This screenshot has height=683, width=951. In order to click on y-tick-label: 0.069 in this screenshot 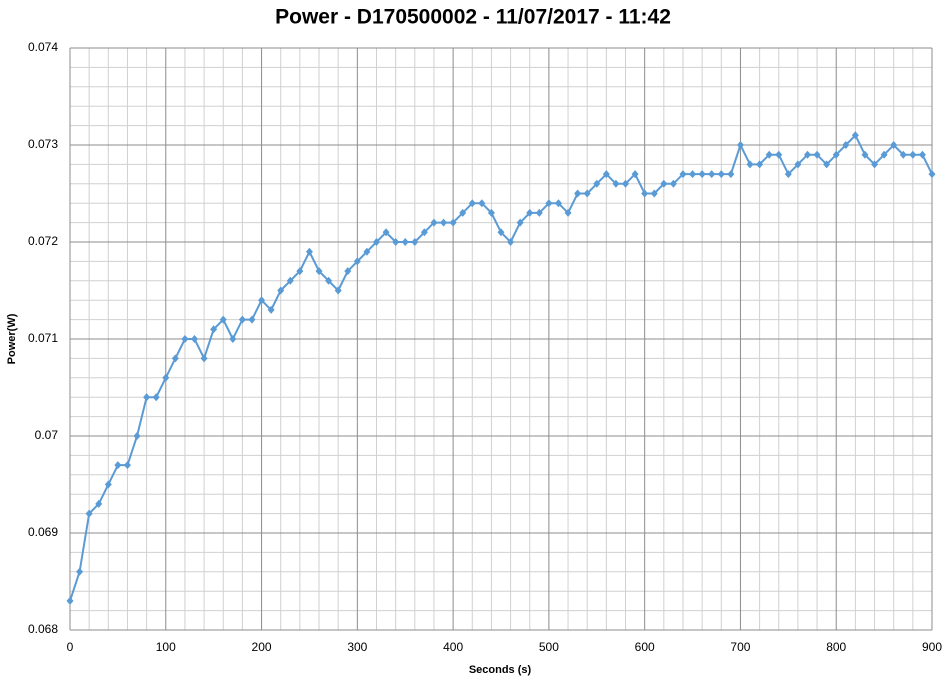, I will do `click(43, 532)`.